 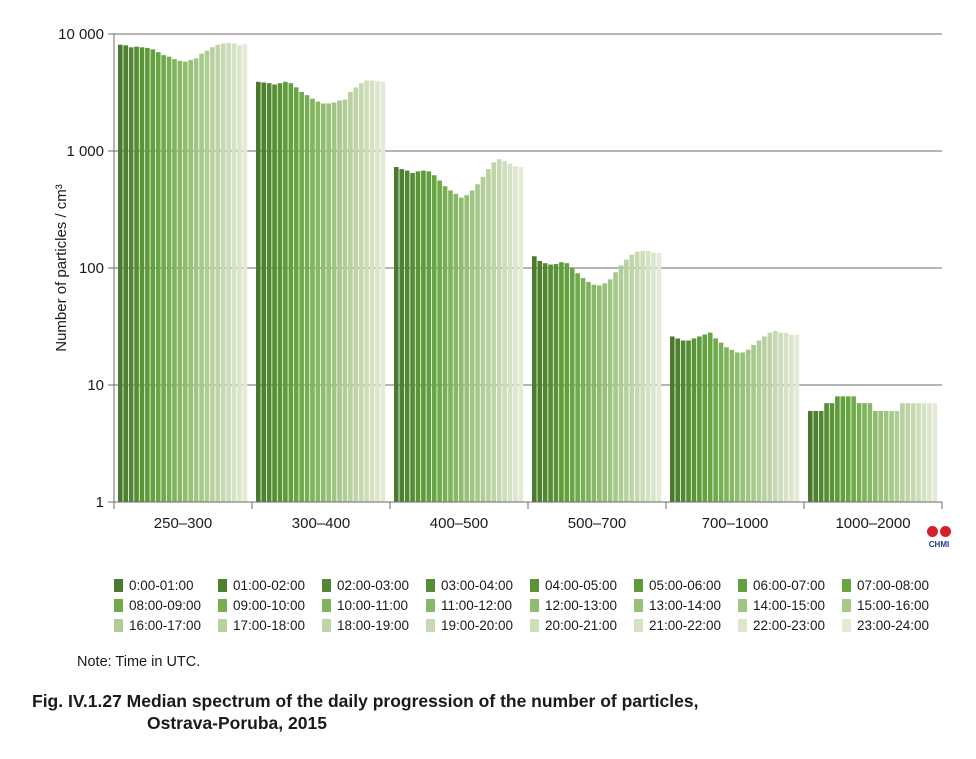 I want to click on legend-item: 05:00-06:00, so click(x=686, y=585).